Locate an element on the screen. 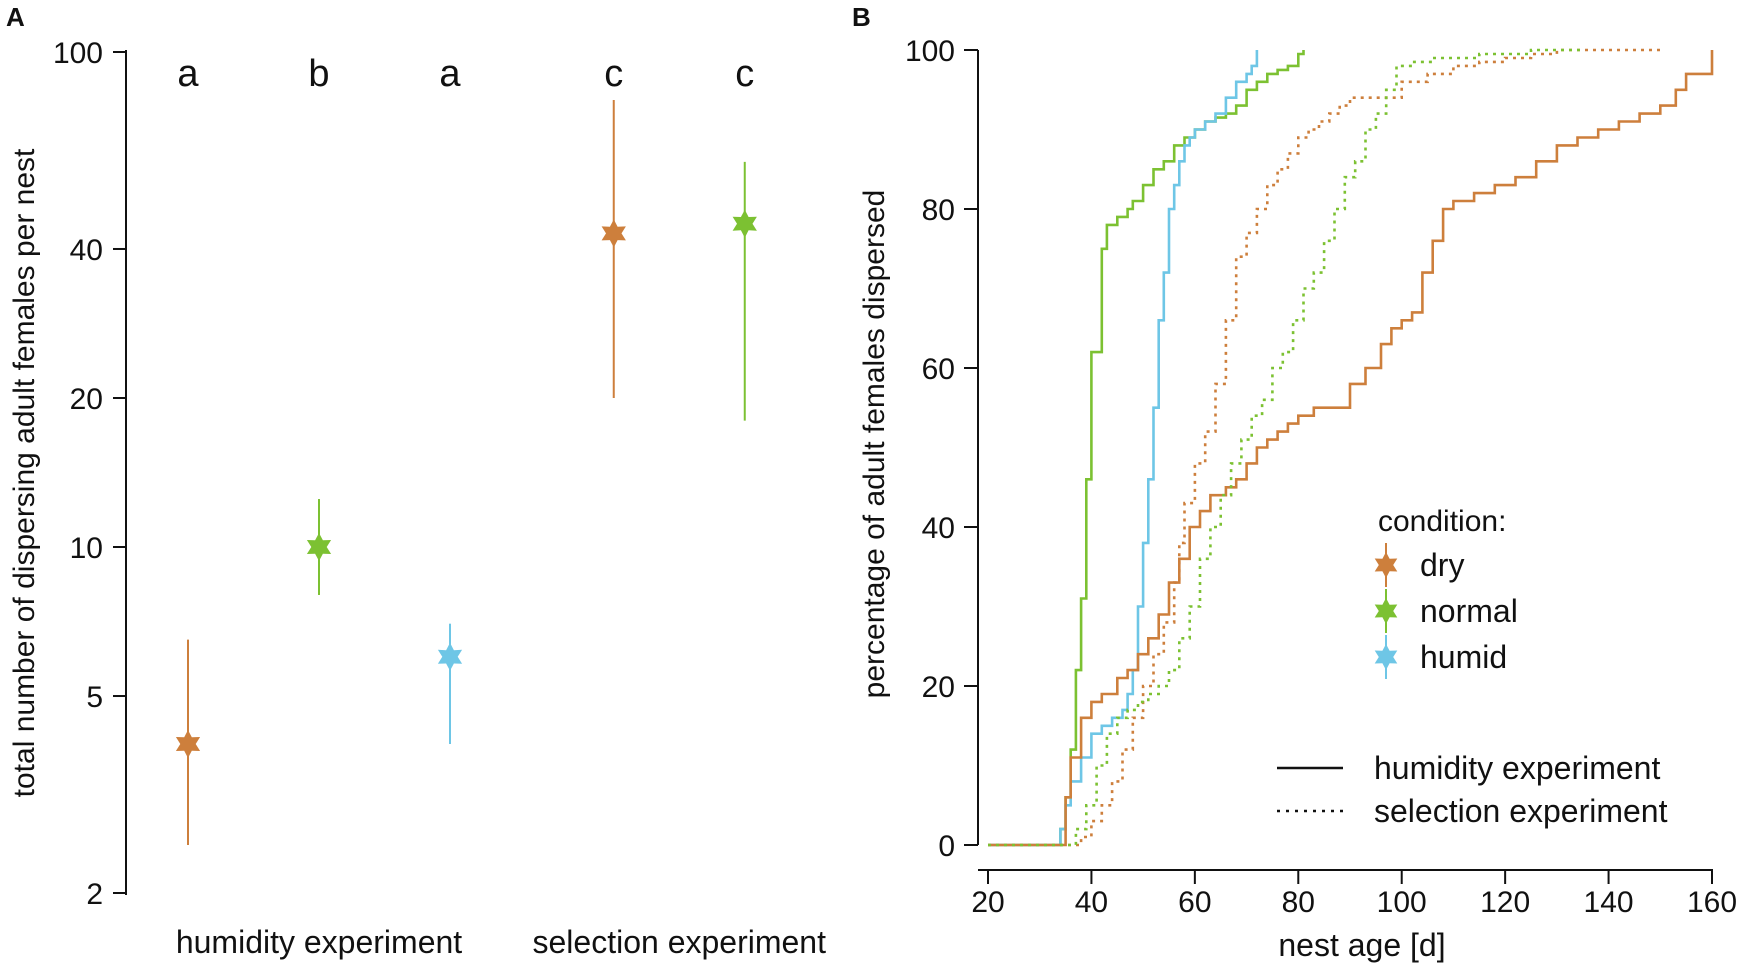 The height and width of the screenshot is (974, 1742). panel-b-y-tick-label: 20 is located at coordinates (938, 687).